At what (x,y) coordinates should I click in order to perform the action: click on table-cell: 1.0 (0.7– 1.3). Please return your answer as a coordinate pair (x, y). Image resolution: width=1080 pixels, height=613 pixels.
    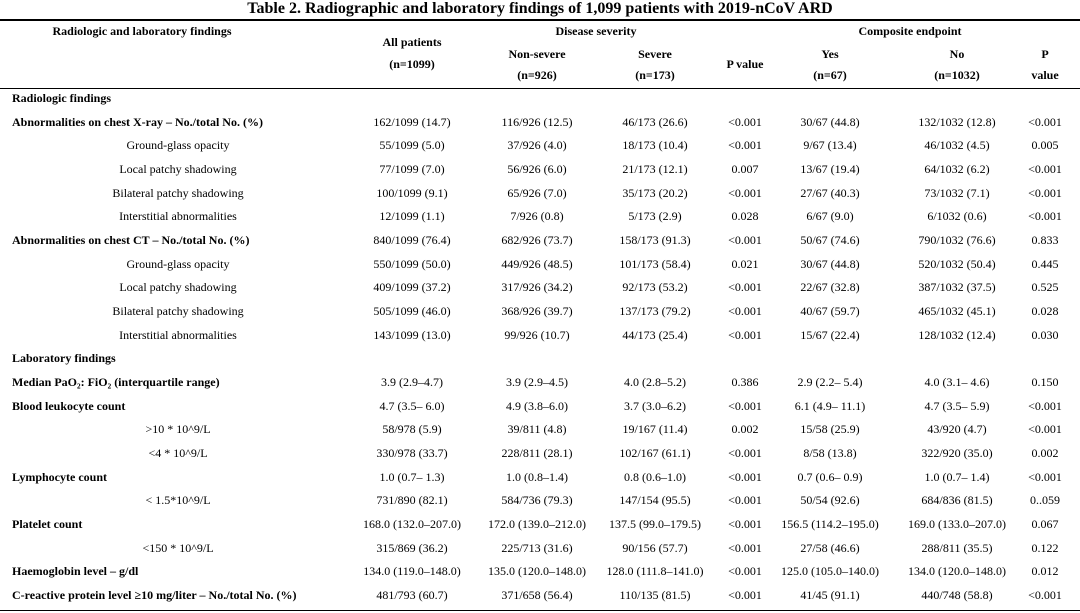
    Looking at the image, I should click on (412, 476).